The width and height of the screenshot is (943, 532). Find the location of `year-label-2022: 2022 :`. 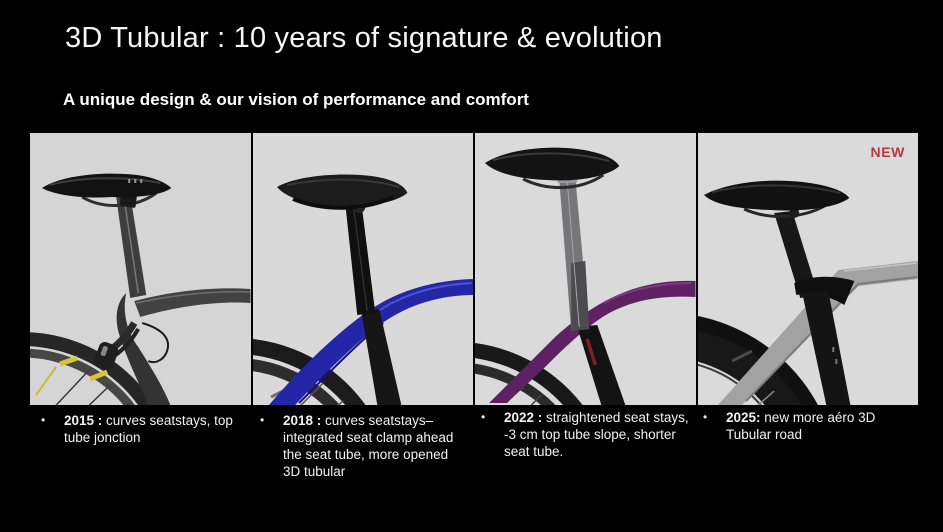

year-label-2022: 2022 : is located at coordinates (523, 417).